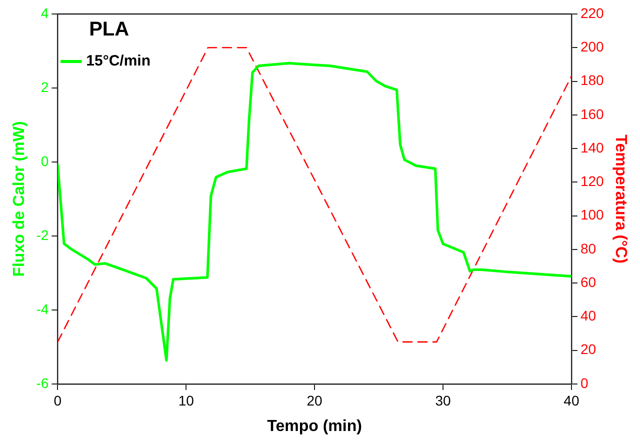 The image size is (640, 444). I want to click on legend-title: PLA, so click(109, 29).